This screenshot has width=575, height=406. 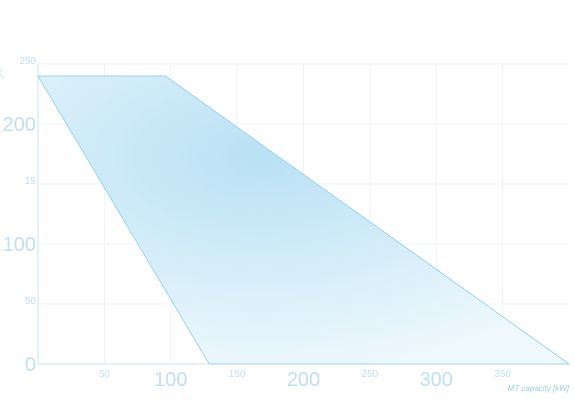 I want to click on x-tick-label: 250, so click(x=370, y=374).